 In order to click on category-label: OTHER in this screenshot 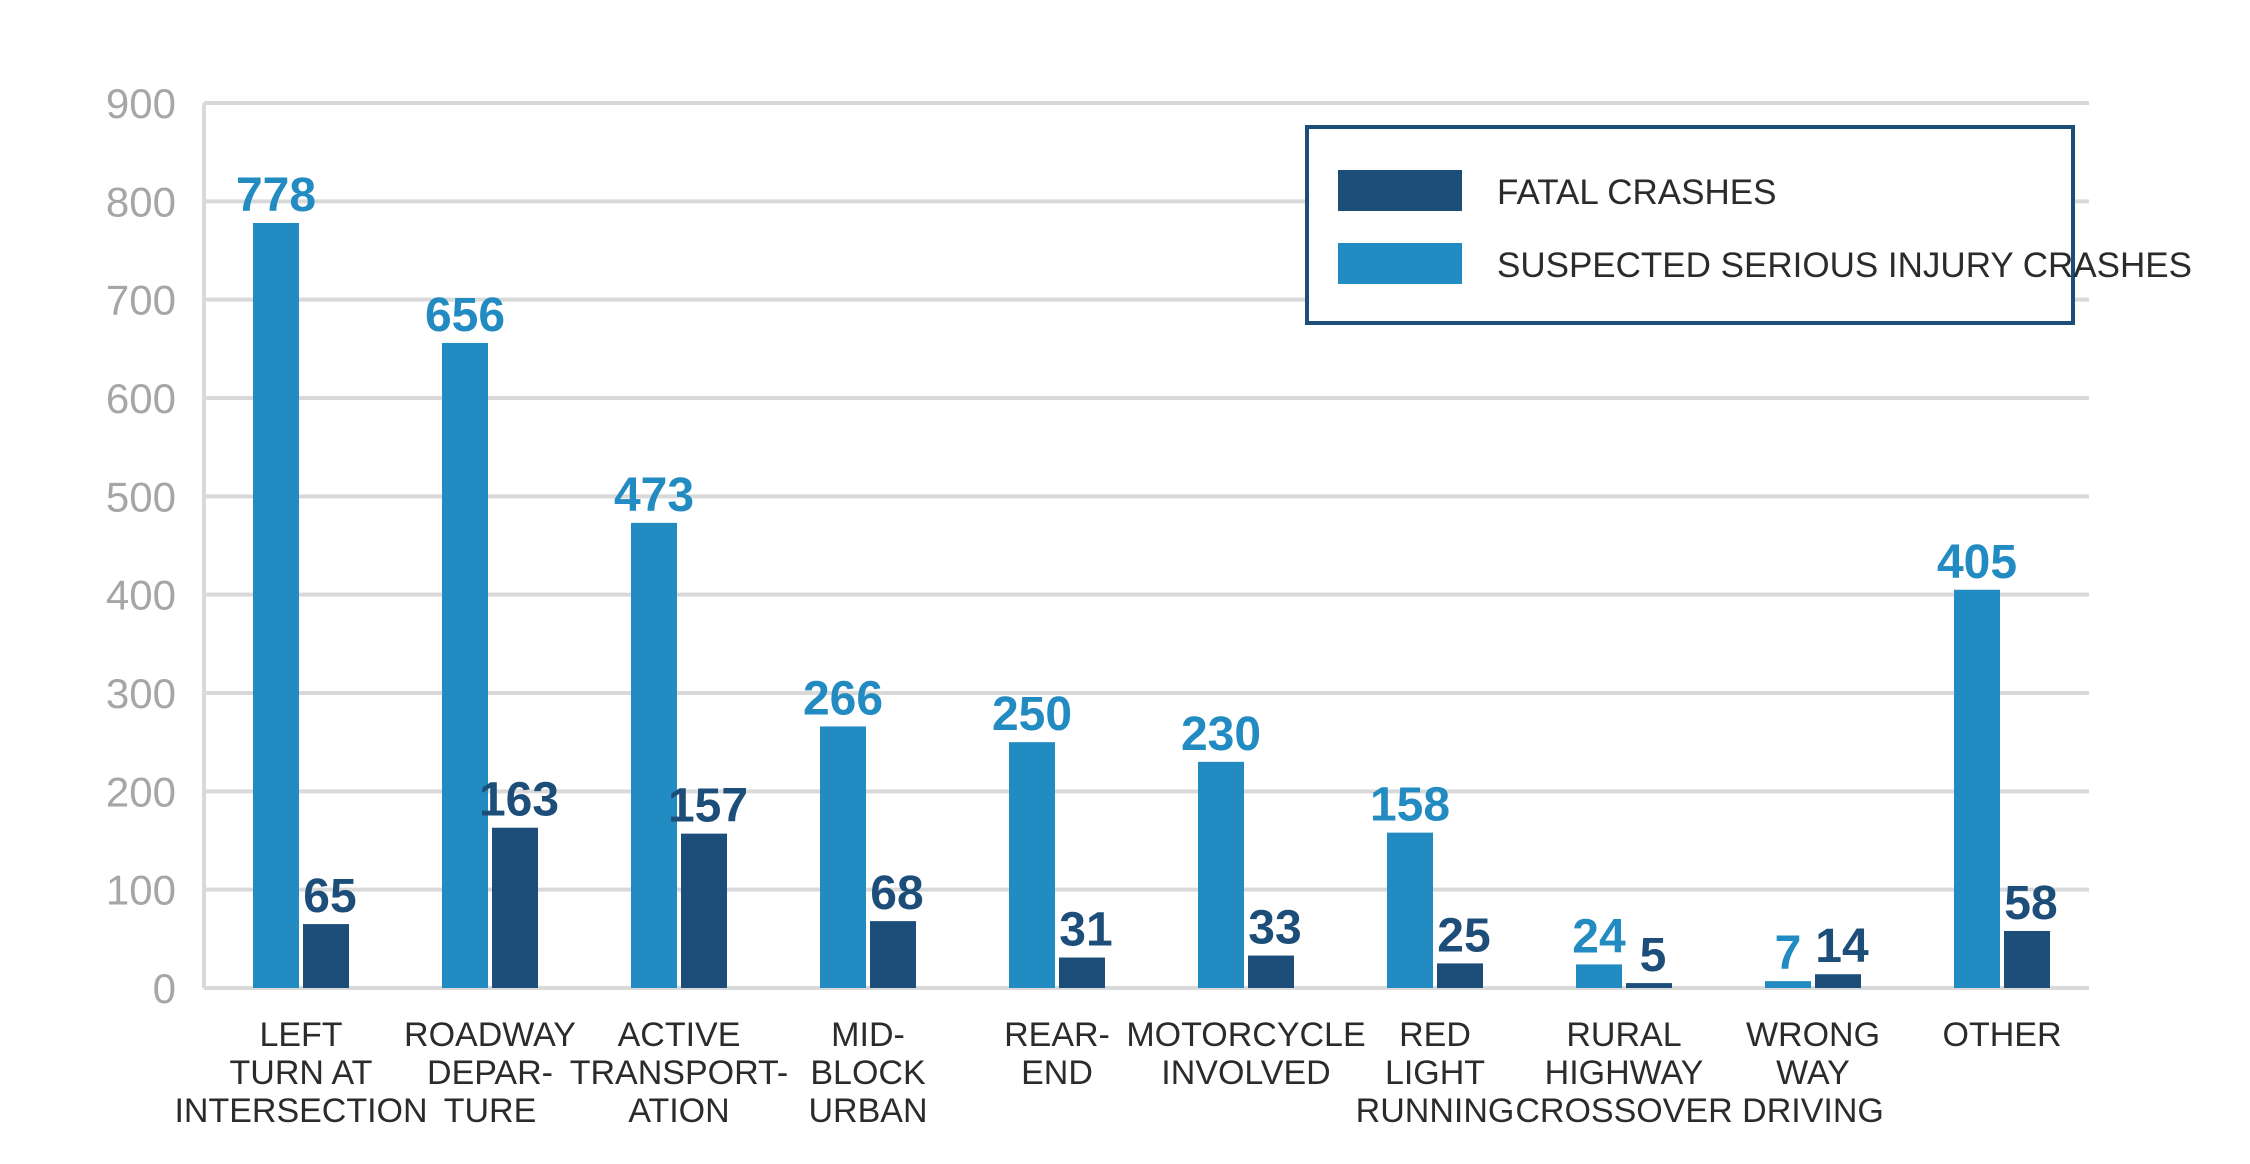, I will do `click(2002, 1035)`.